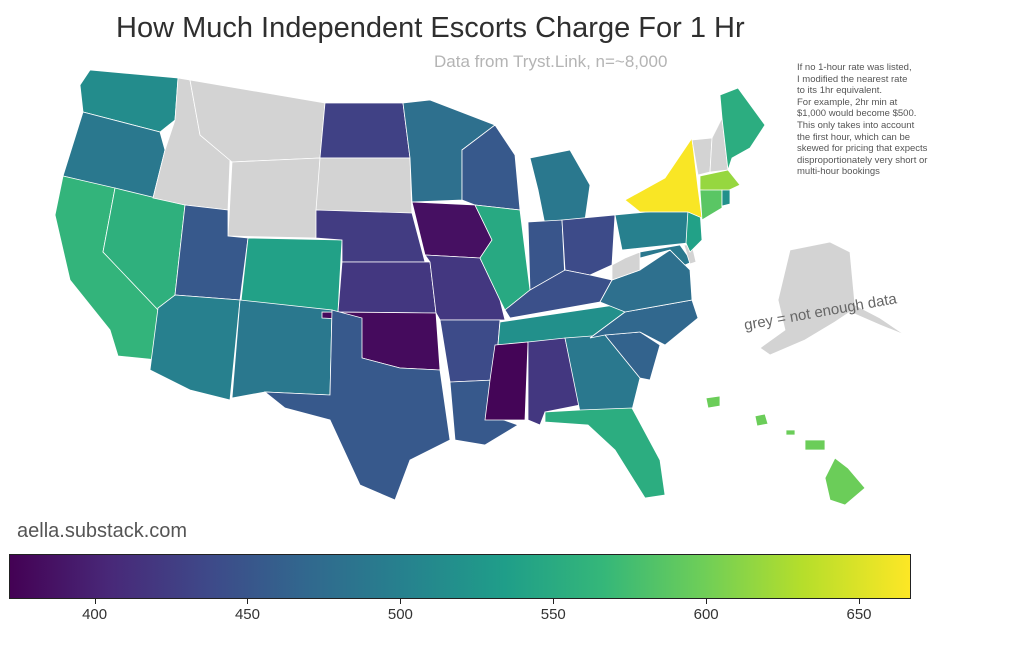  I want to click on state-texas, so click(357, 405).